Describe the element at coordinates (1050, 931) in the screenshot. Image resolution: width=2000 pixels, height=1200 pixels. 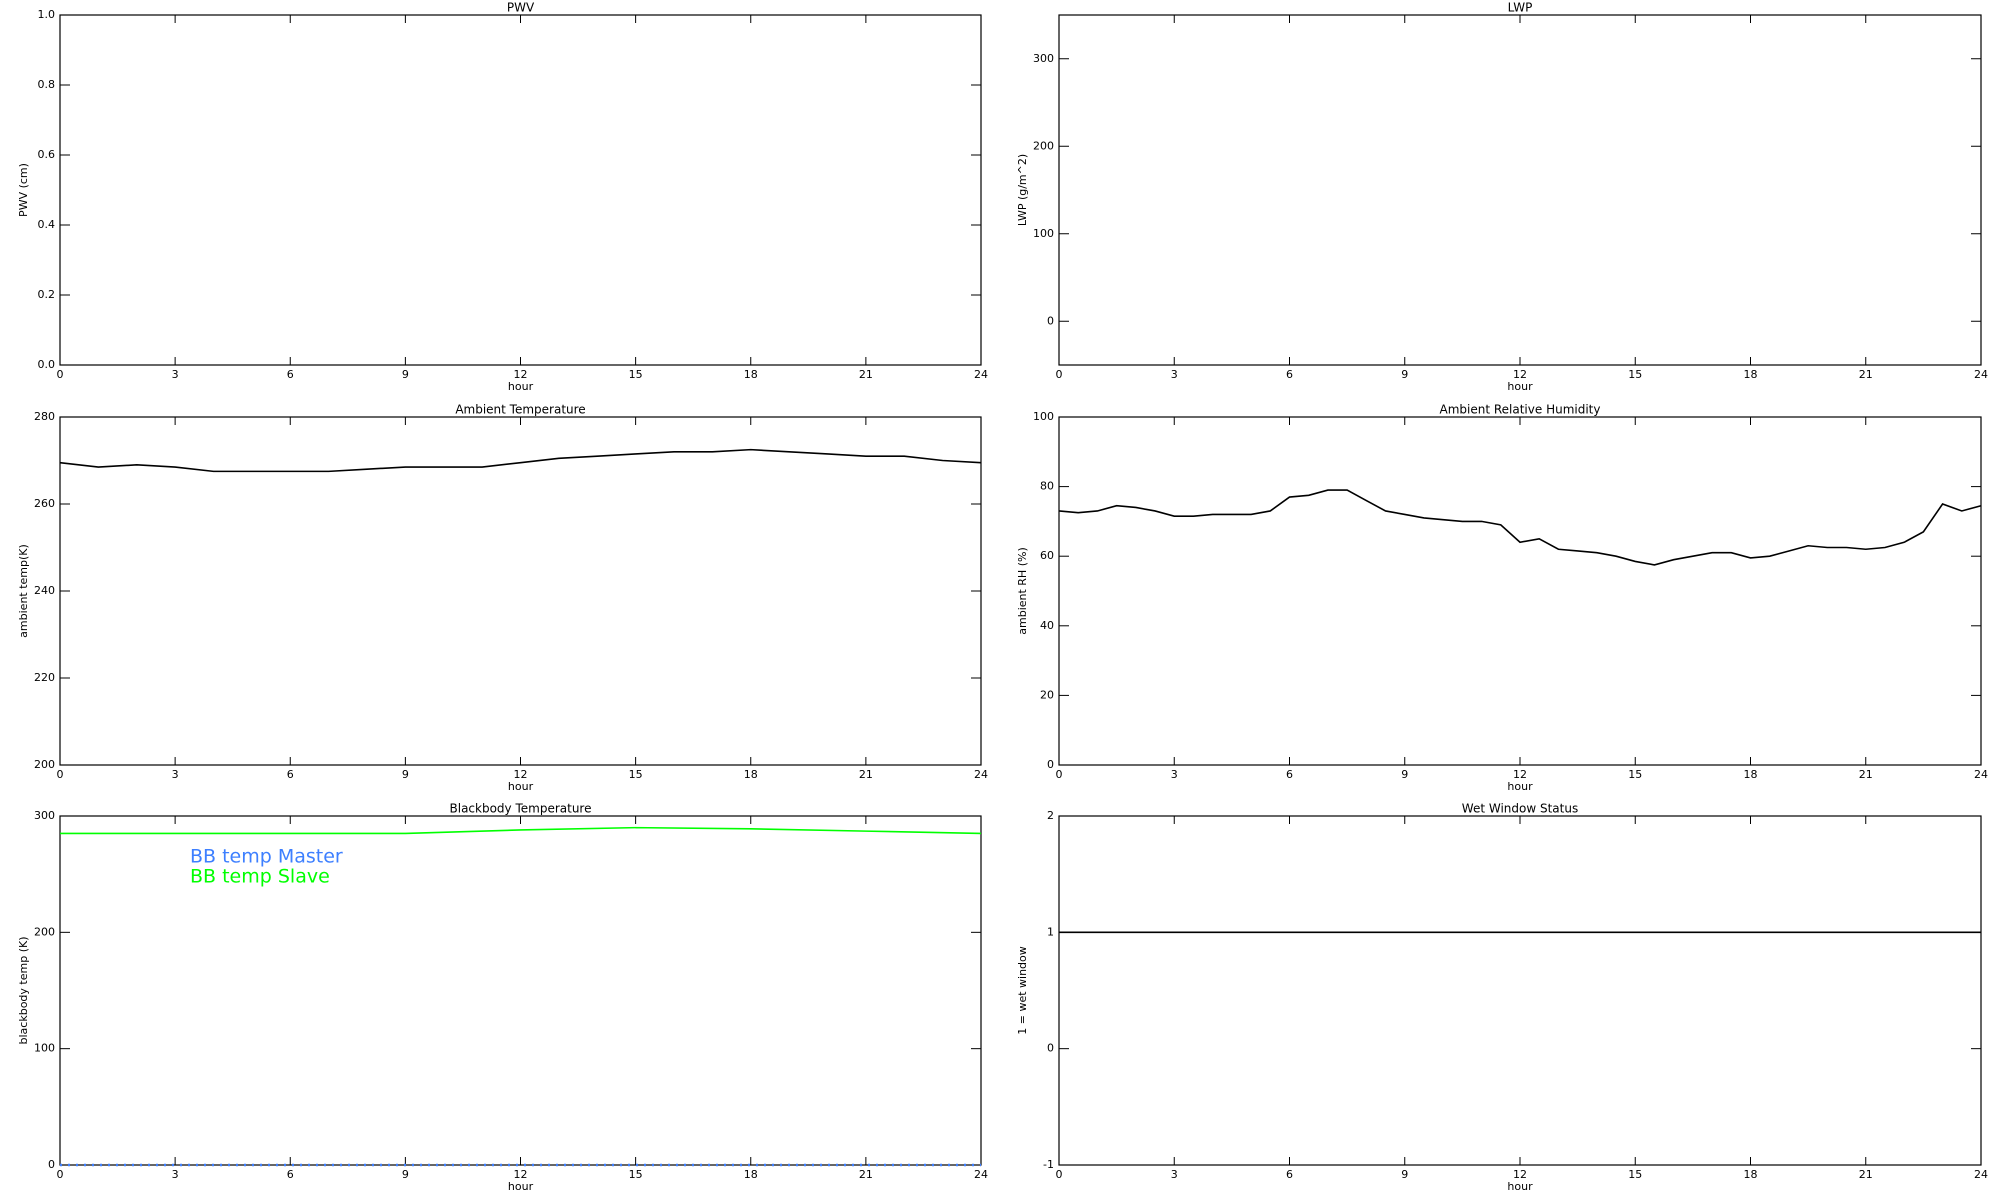
I see `y-tick-label: 1` at that location.